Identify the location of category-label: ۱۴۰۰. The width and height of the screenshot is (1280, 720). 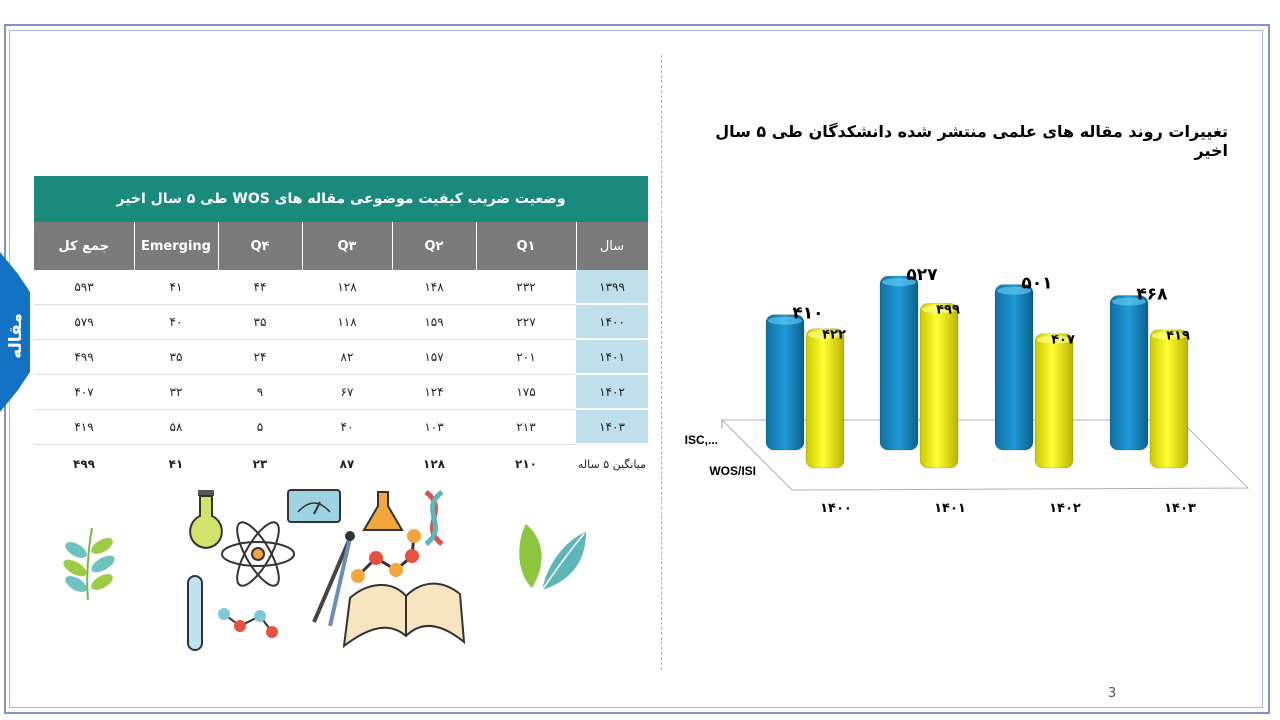
(836, 508).